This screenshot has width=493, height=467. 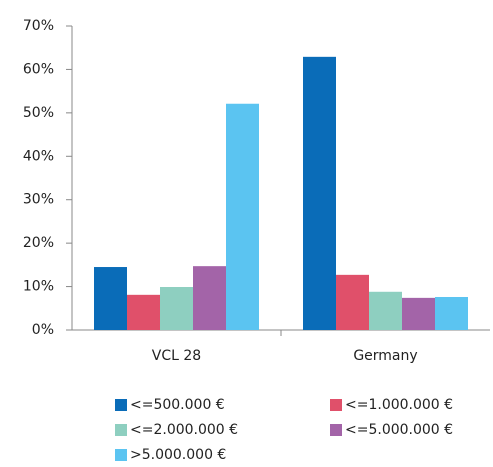 What do you see at coordinates (43, 330) in the screenshot?
I see `y-tick-label: 0%` at bounding box center [43, 330].